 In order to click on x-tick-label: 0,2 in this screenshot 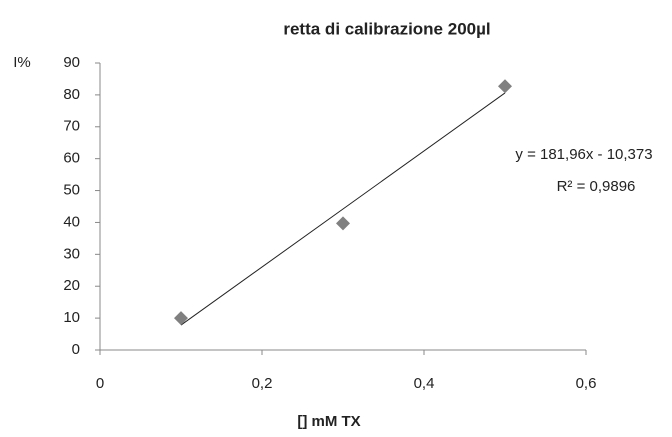, I will do `click(262, 383)`.